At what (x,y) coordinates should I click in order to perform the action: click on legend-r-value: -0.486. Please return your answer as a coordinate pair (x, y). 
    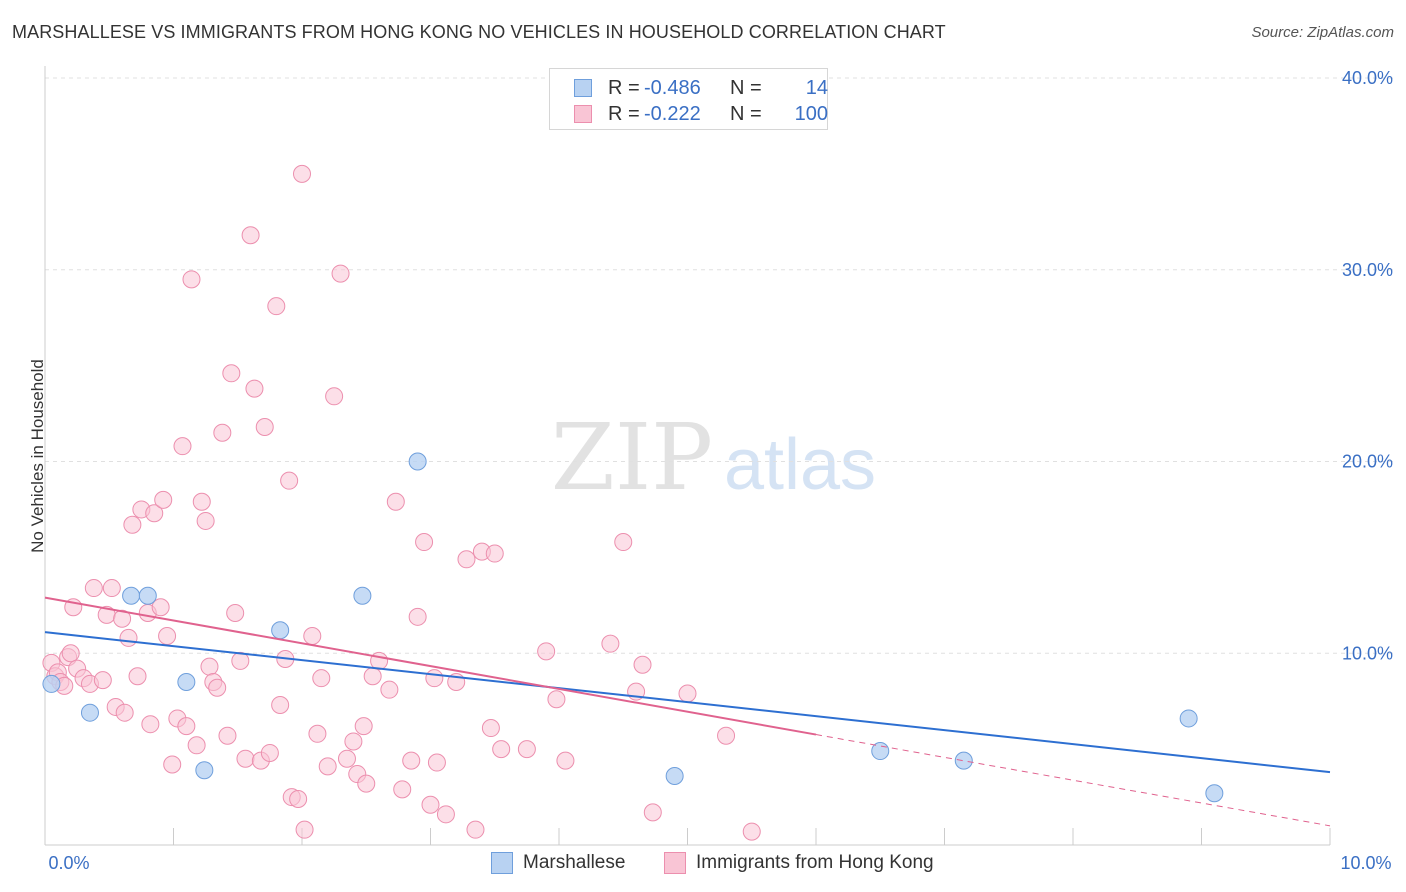
    Looking at the image, I should click on (672, 88).